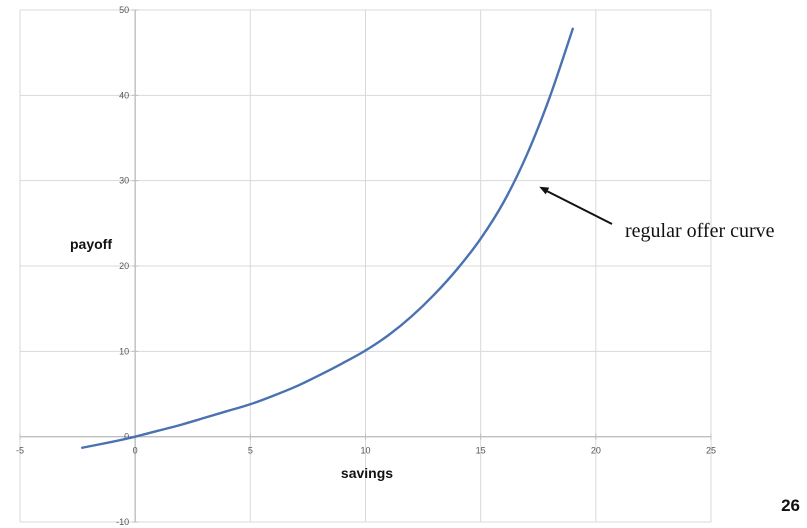 This screenshot has height=528, width=807. What do you see at coordinates (365, 451) in the screenshot?
I see `x-tick-label: 10` at bounding box center [365, 451].